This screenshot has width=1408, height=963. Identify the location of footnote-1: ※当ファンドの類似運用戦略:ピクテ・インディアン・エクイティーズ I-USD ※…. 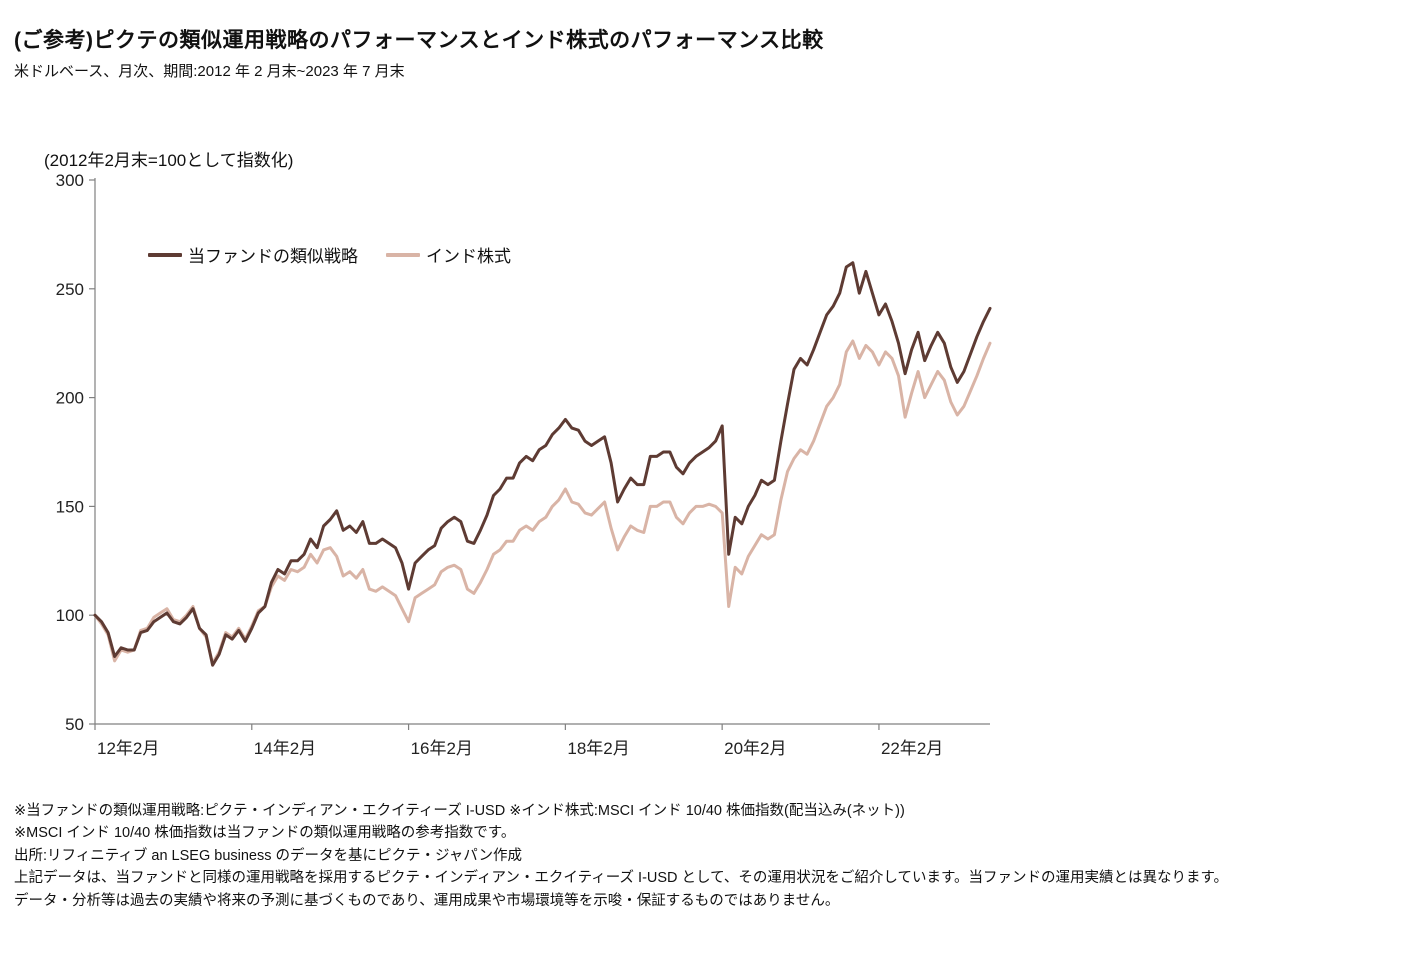
(459, 811).